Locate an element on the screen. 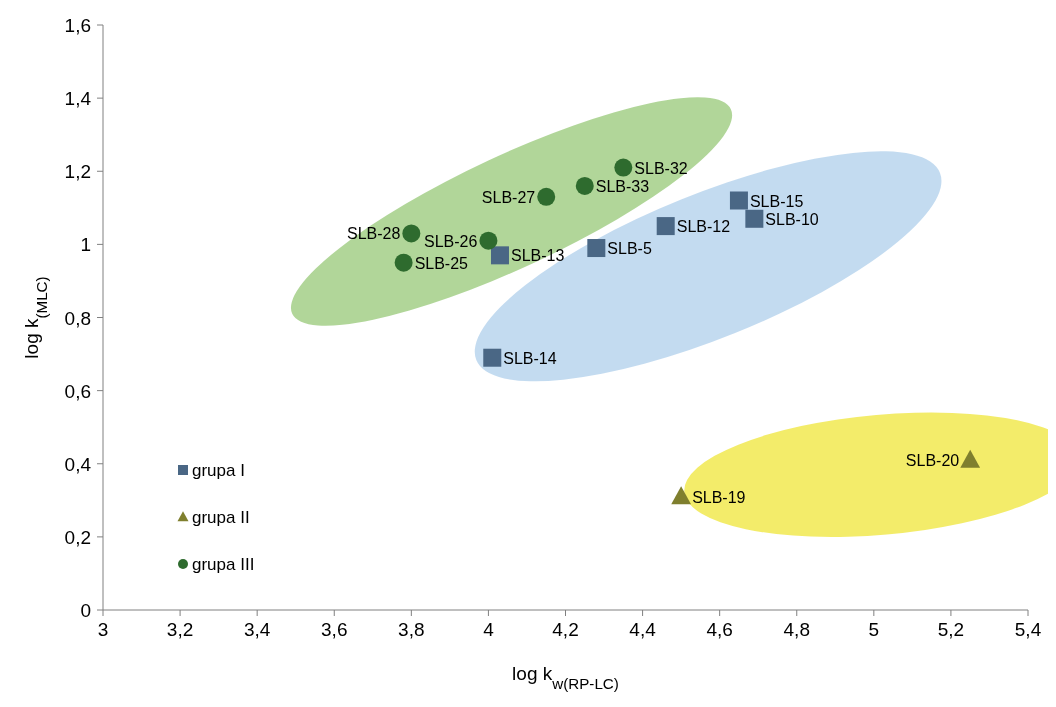  y-tick-label: 0 is located at coordinates (85, 610).